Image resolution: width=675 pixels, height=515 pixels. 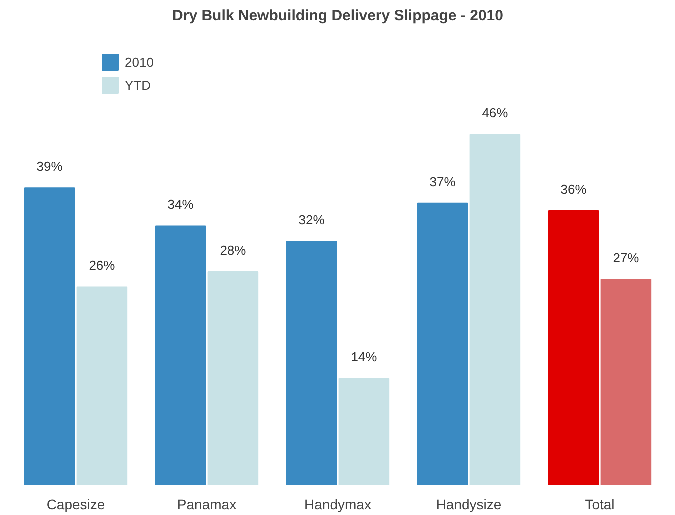 What do you see at coordinates (338, 504) in the screenshot?
I see `x-tick-label: Handymax` at bounding box center [338, 504].